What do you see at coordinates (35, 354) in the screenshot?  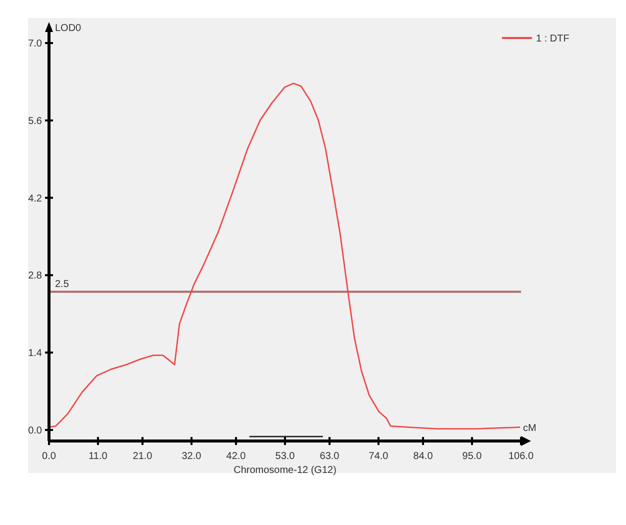 I see `y-tick-label: 1.4` at bounding box center [35, 354].